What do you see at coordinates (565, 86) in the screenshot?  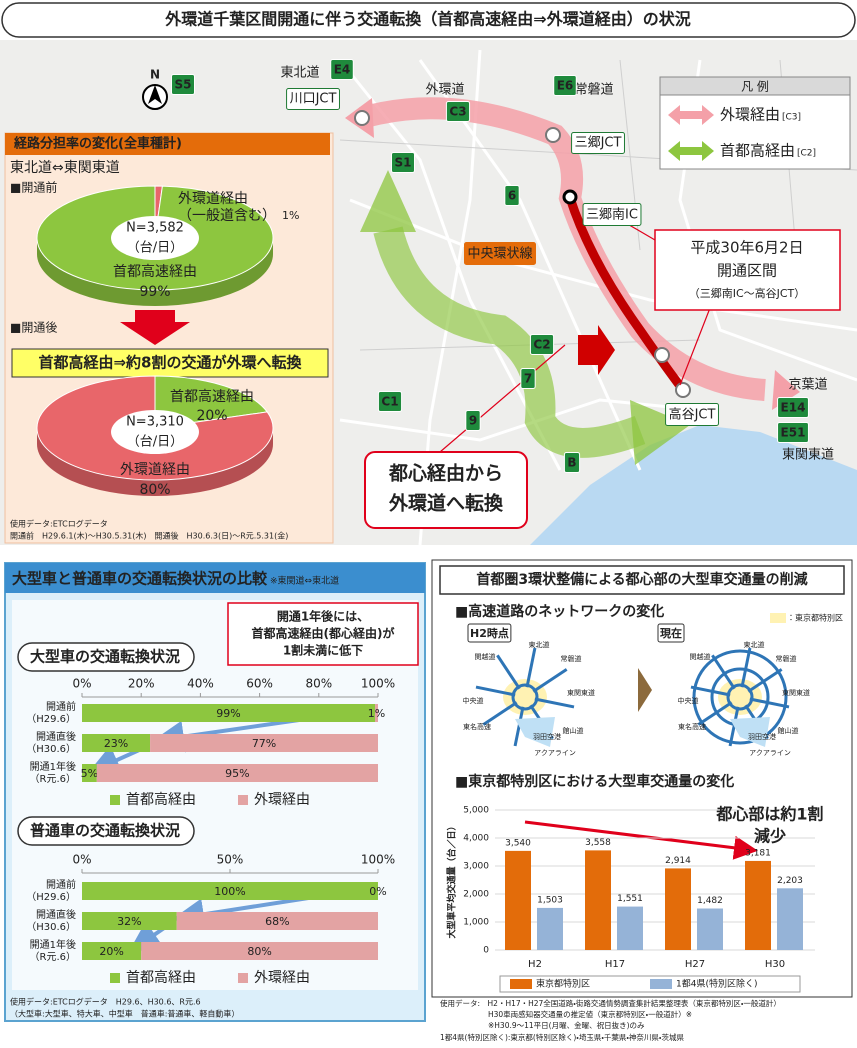 I see `route-number: E6` at bounding box center [565, 86].